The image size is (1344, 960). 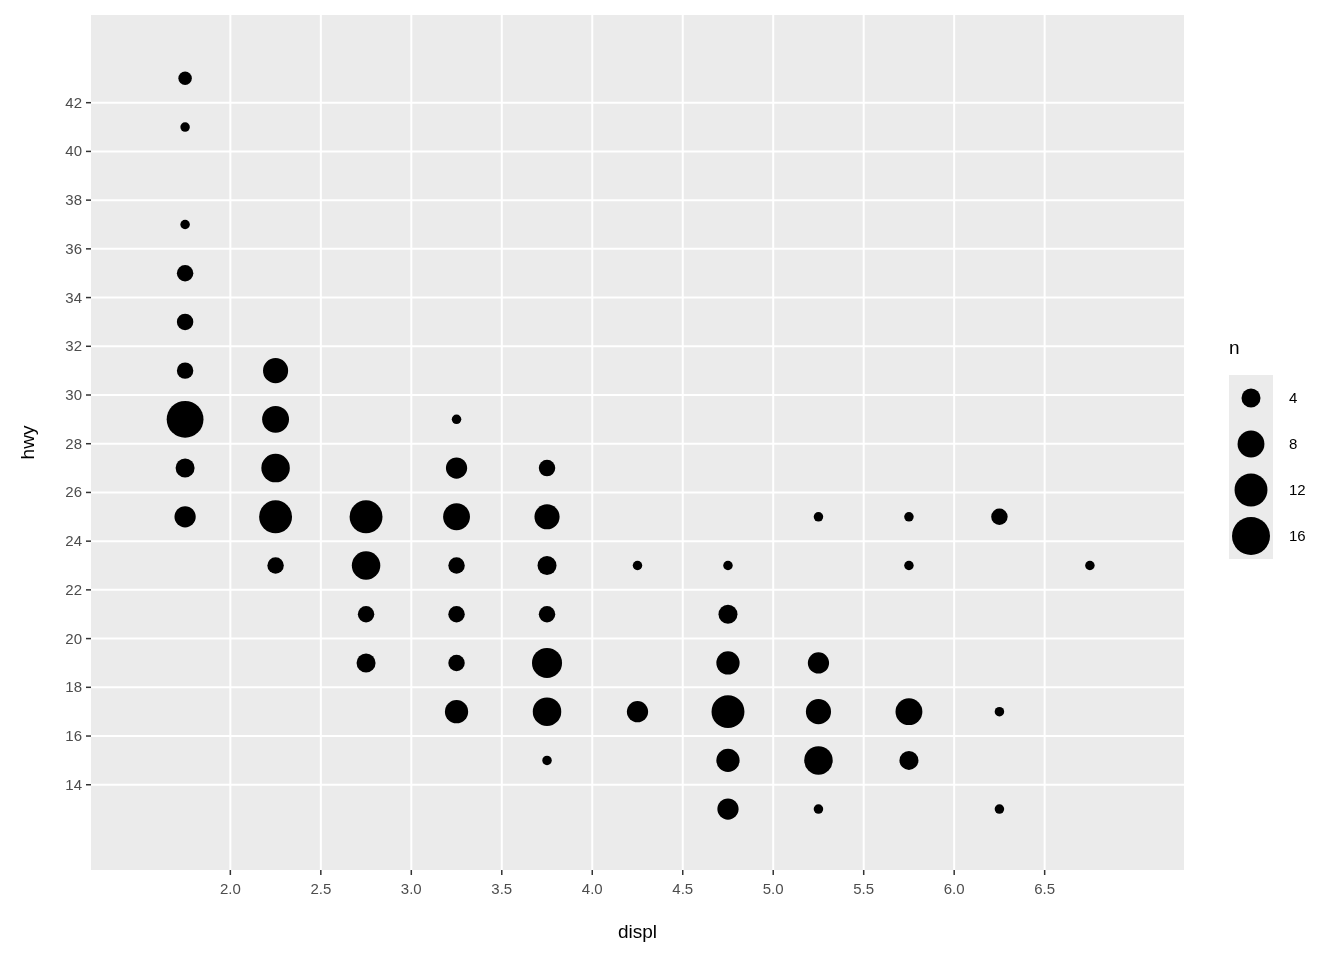 What do you see at coordinates (73, 736) in the screenshot?
I see `y-tick-label: 16` at bounding box center [73, 736].